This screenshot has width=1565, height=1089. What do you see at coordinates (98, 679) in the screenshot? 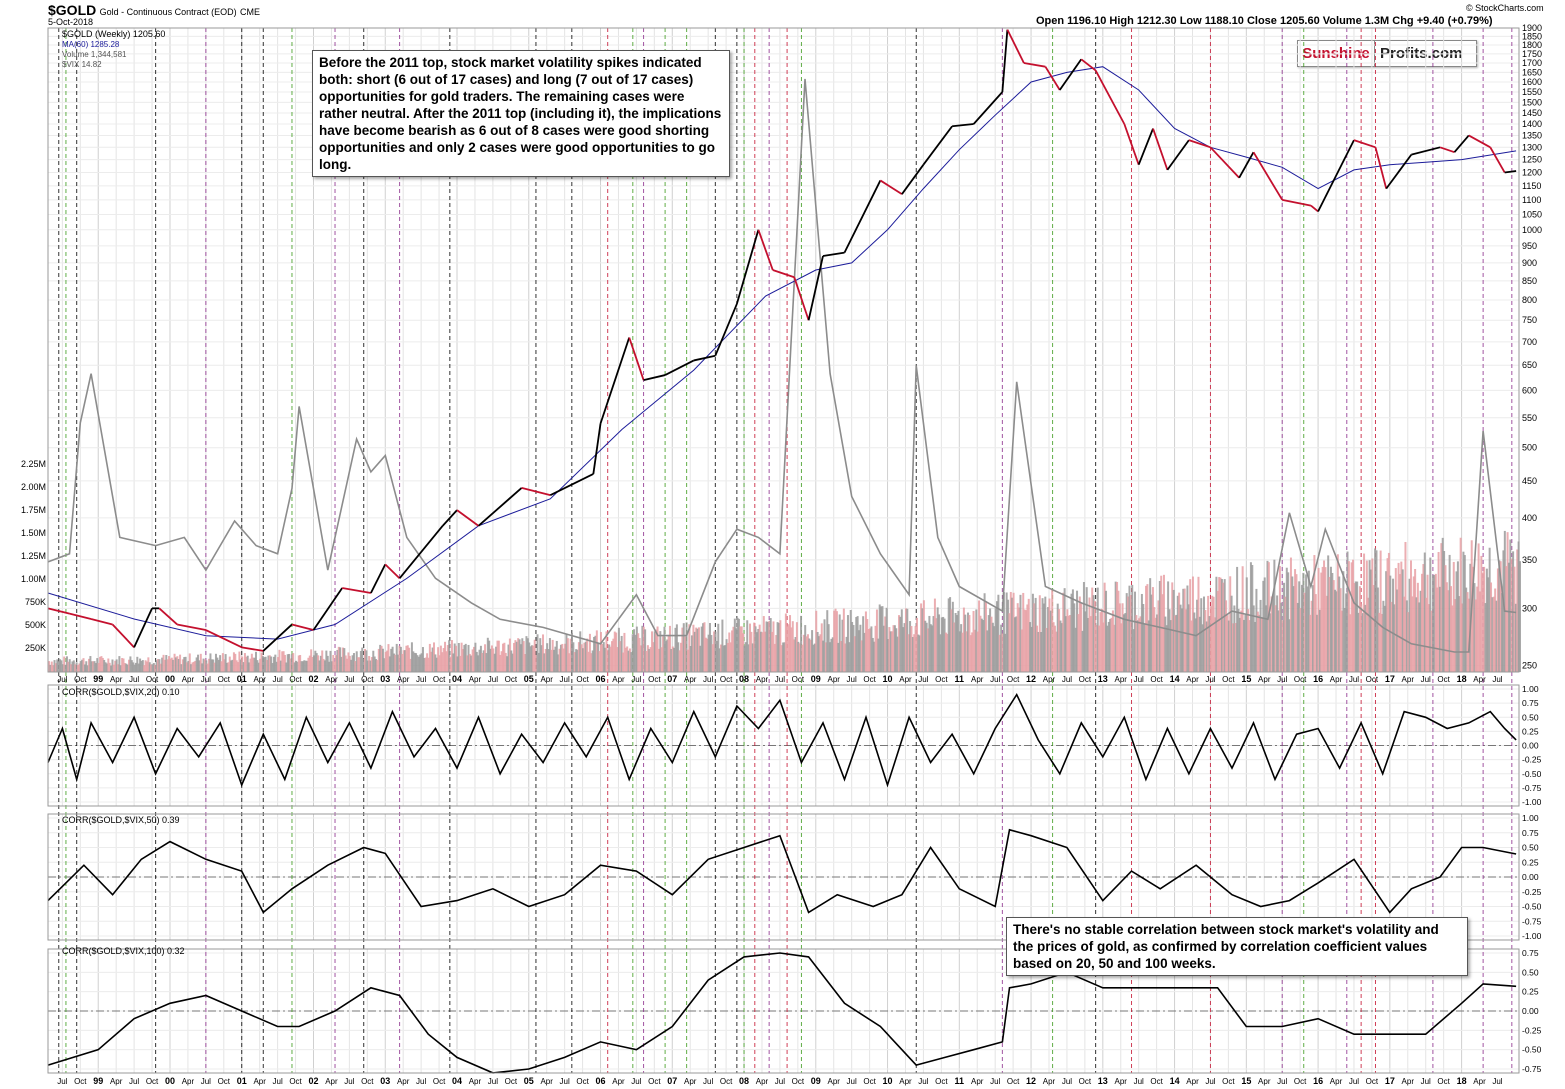
I see `x-tick-year: 99` at bounding box center [98, 679].